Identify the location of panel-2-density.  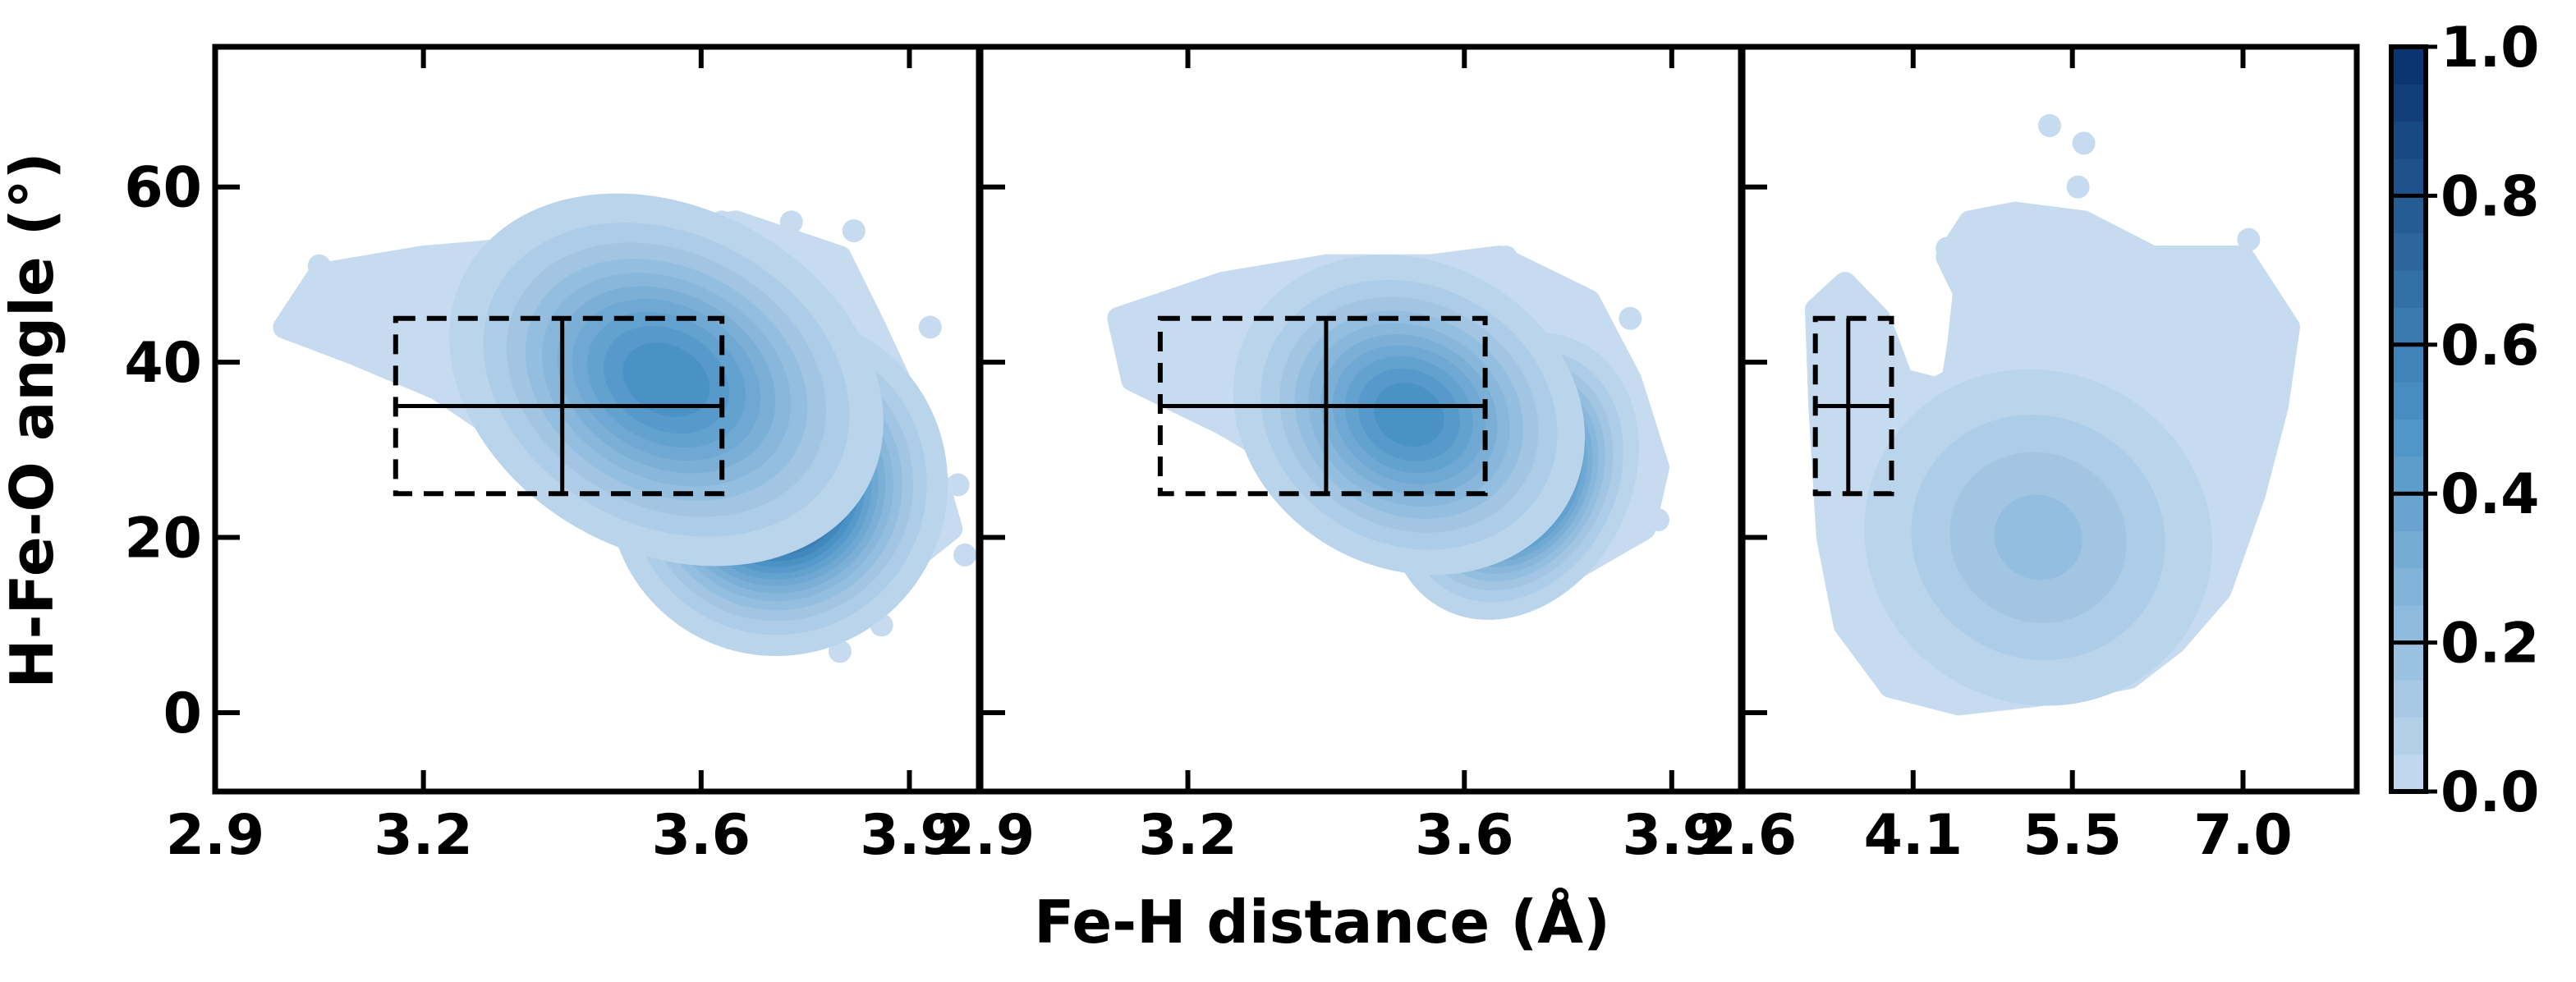
(1388, 433).